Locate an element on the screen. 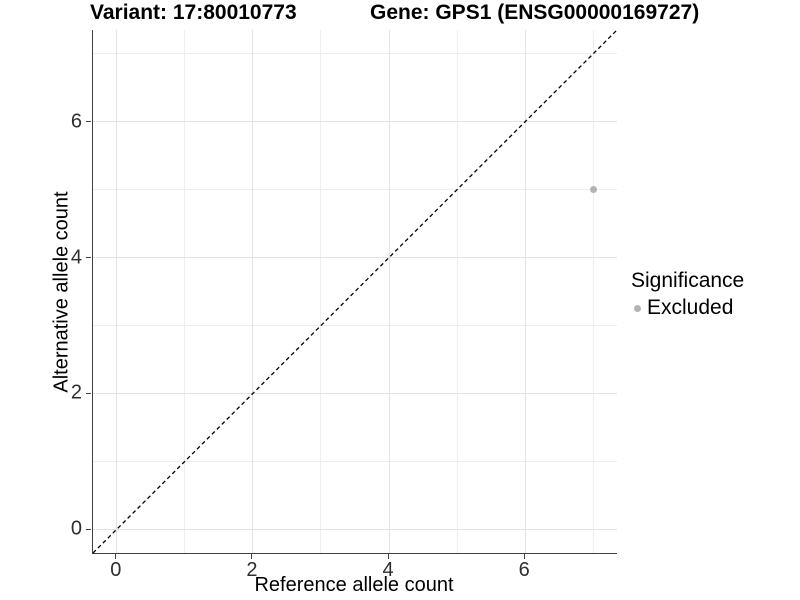 This screenshot has width=800, height=600. x-tick-label: 6 is located at coordinates (524, 570).